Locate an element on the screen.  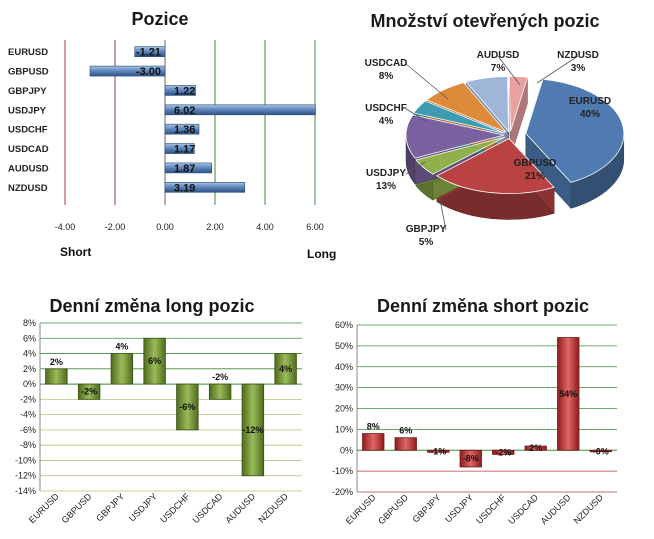
pie-slice-eurusd is located at coordinates (575, 130).